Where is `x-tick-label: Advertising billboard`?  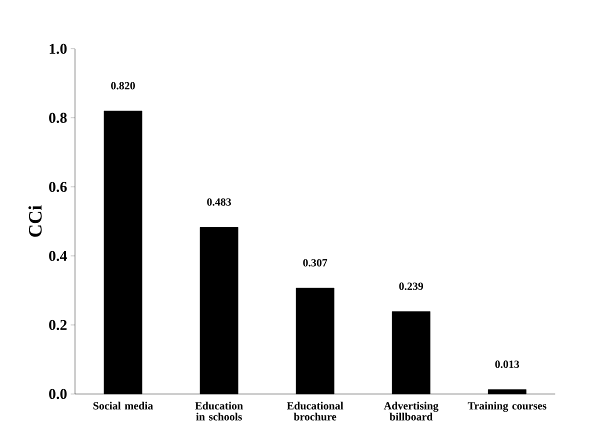 x-tick-label: Advertising billboard is located at coordinates (411, 411).